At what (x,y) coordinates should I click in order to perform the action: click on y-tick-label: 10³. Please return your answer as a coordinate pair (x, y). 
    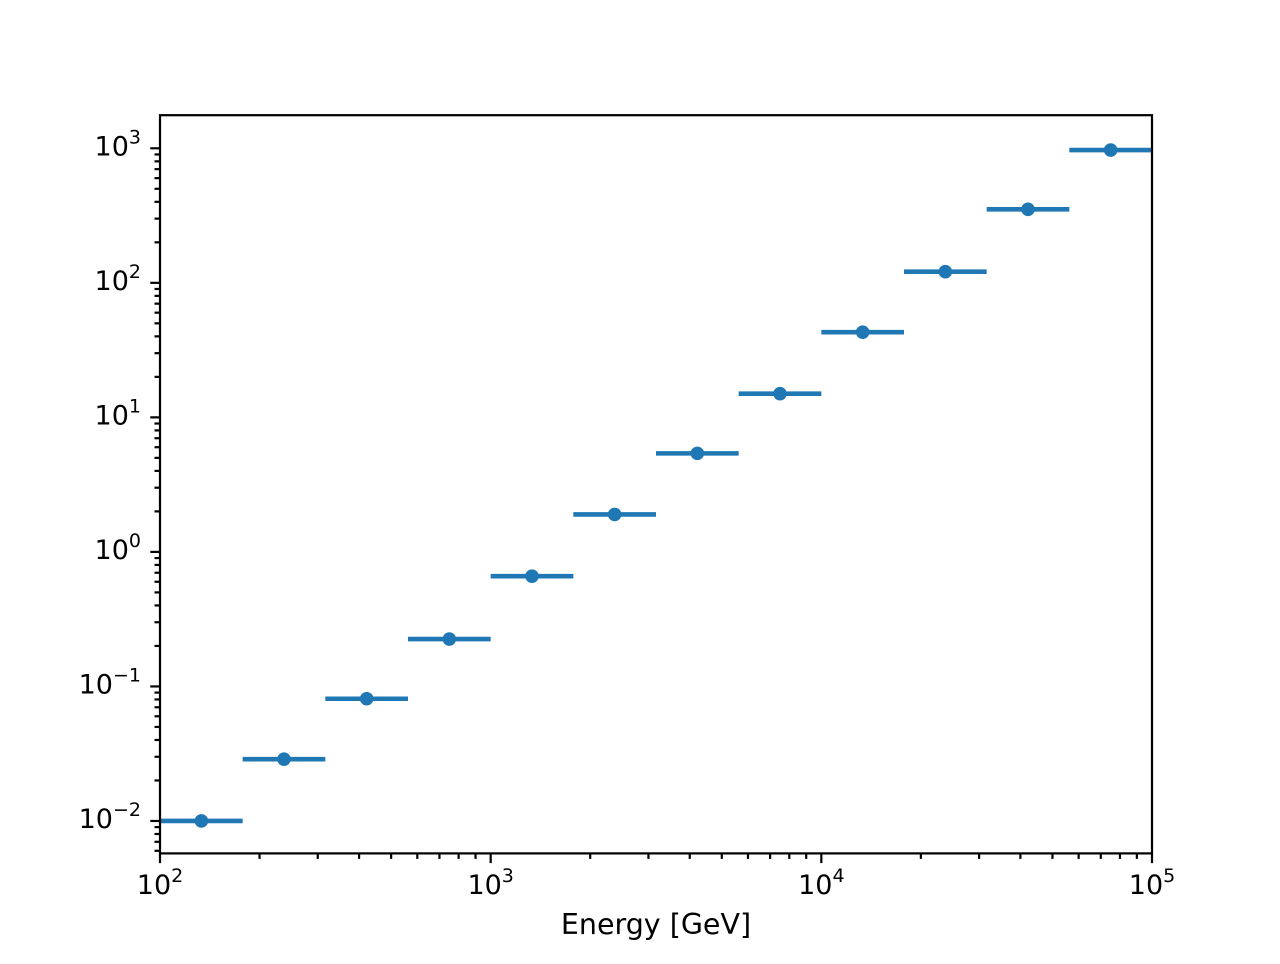
    Looking at the image, I should click on (118, 144).